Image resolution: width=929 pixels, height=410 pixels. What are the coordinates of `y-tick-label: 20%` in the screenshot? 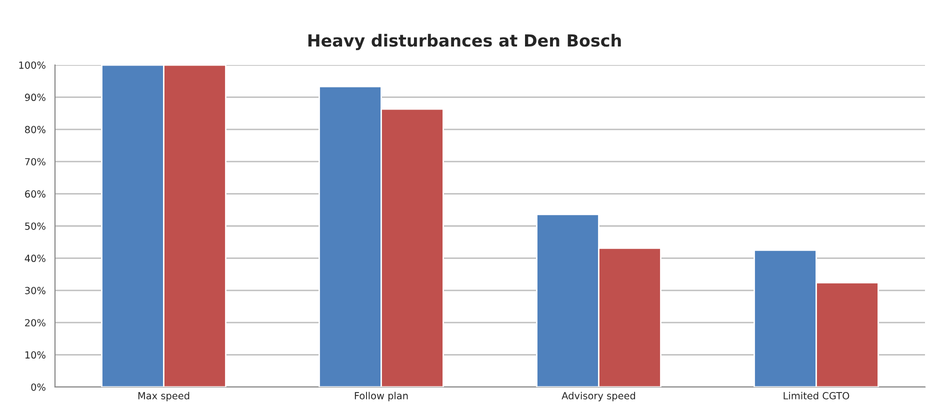 It's located at (35, 322).